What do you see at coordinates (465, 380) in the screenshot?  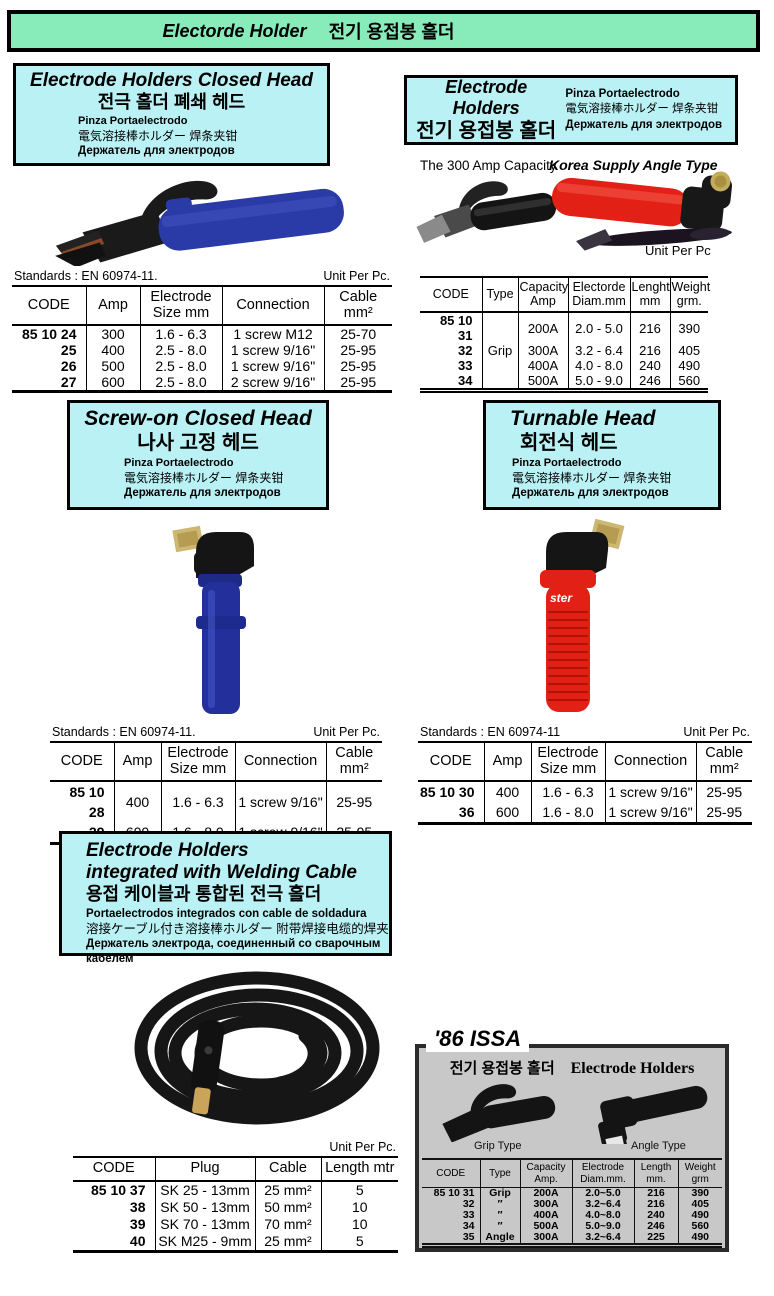 I see `cell-code: 34` at bounding box center [465, 380].